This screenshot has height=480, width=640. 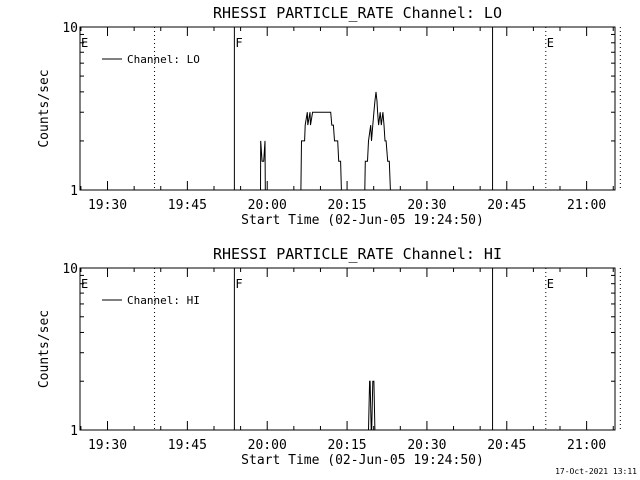 I want to click on chart-title: RHESSI PARTICLE_RATE Channel: LO, so click(x=357, y=13).